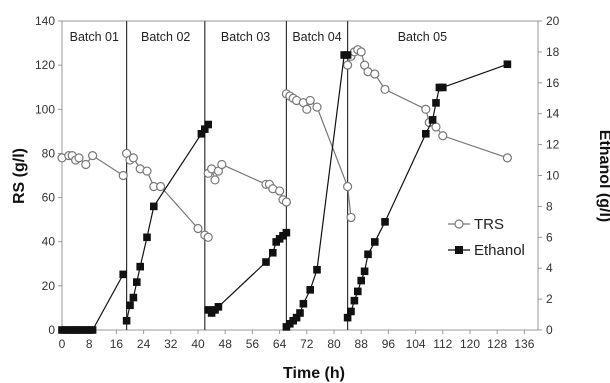 The image size is (610, 383). Describe the element at coordinates (19, 176) in the screenshot. I see `y-axis-title: RS (g/l)` at that location.